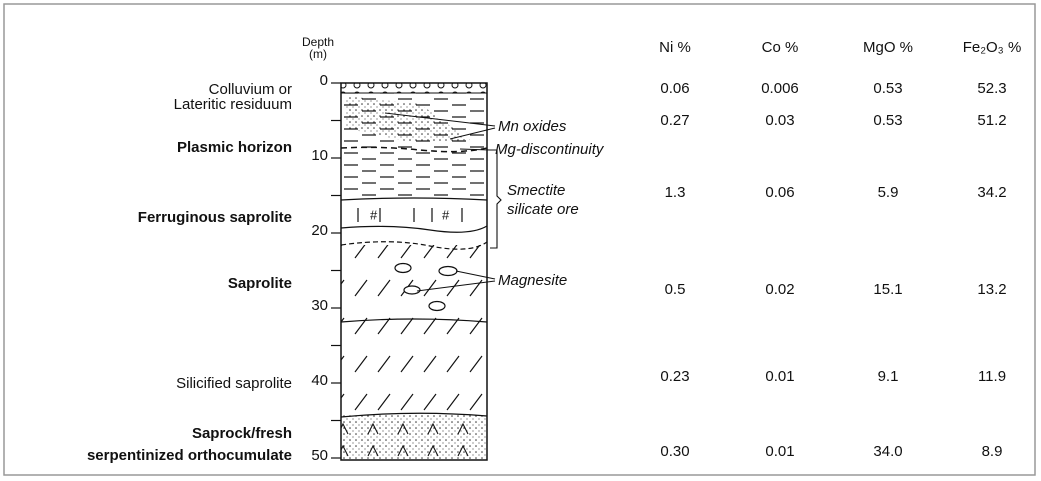 The height and width of the screenshot is (481, 1041). What do you see at coordinates (992, 451) in the screenshot?
I see `table-cell: 8.9` at bounding box center [992, 451].